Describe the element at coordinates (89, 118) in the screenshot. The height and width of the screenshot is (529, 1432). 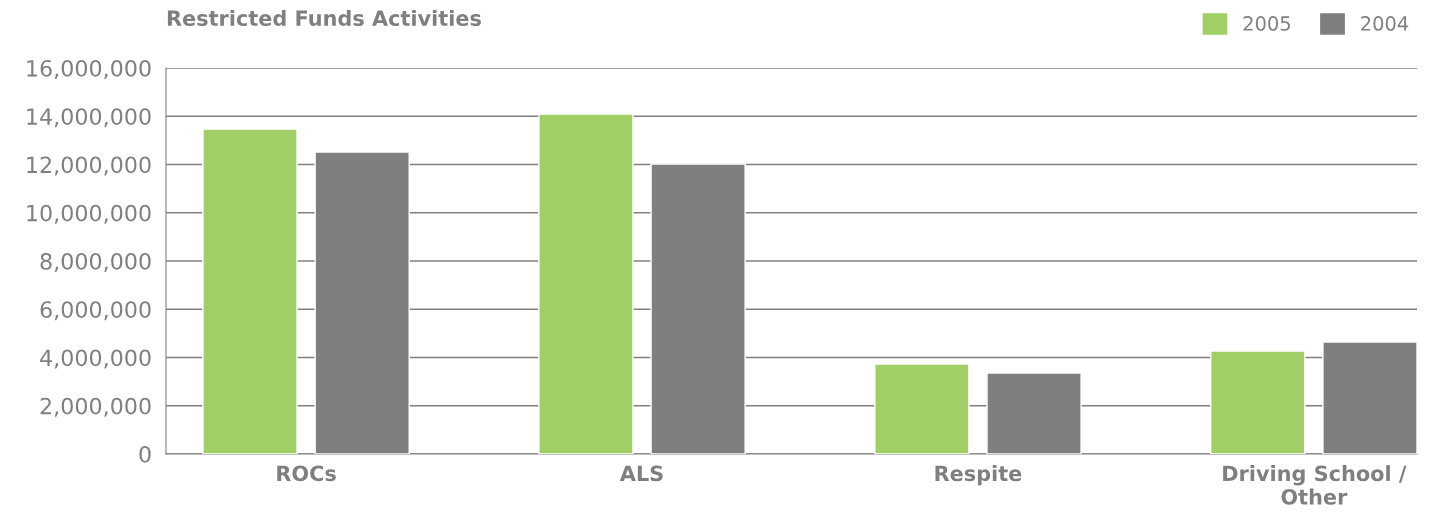
I see `y-tick-label: 14,000,000` at that location.